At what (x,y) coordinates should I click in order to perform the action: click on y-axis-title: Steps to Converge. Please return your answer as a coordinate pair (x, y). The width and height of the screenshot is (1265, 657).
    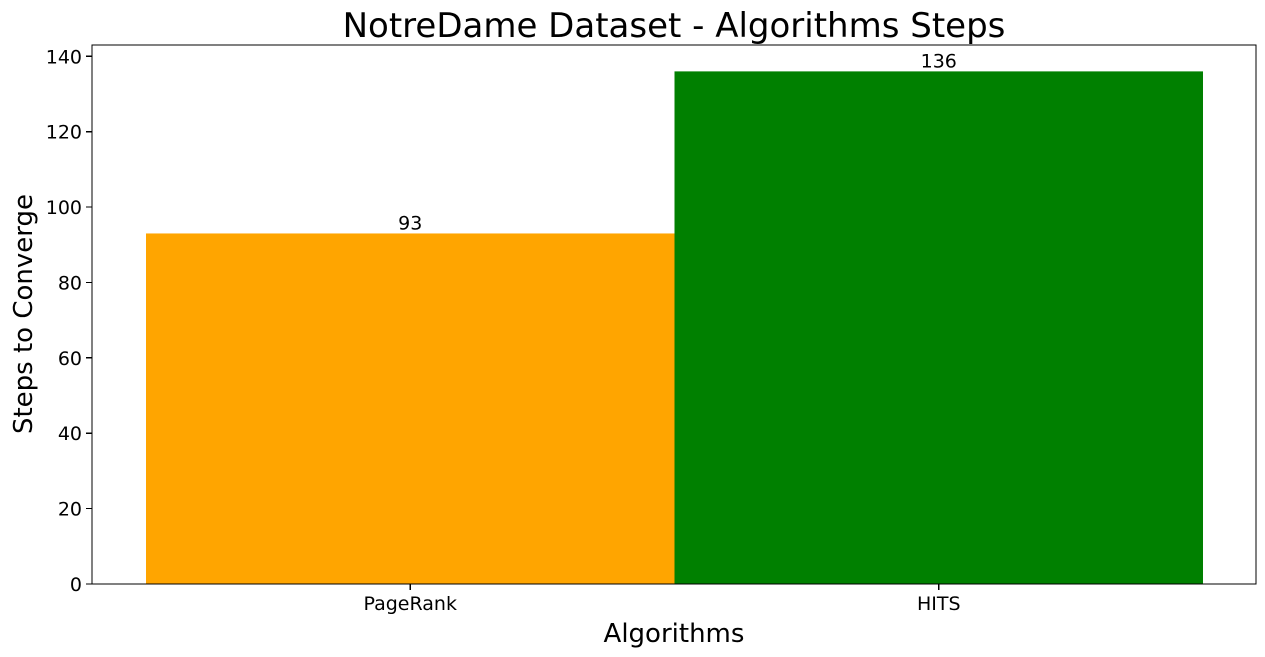
    Looking at the image, I should click on (24, 314).